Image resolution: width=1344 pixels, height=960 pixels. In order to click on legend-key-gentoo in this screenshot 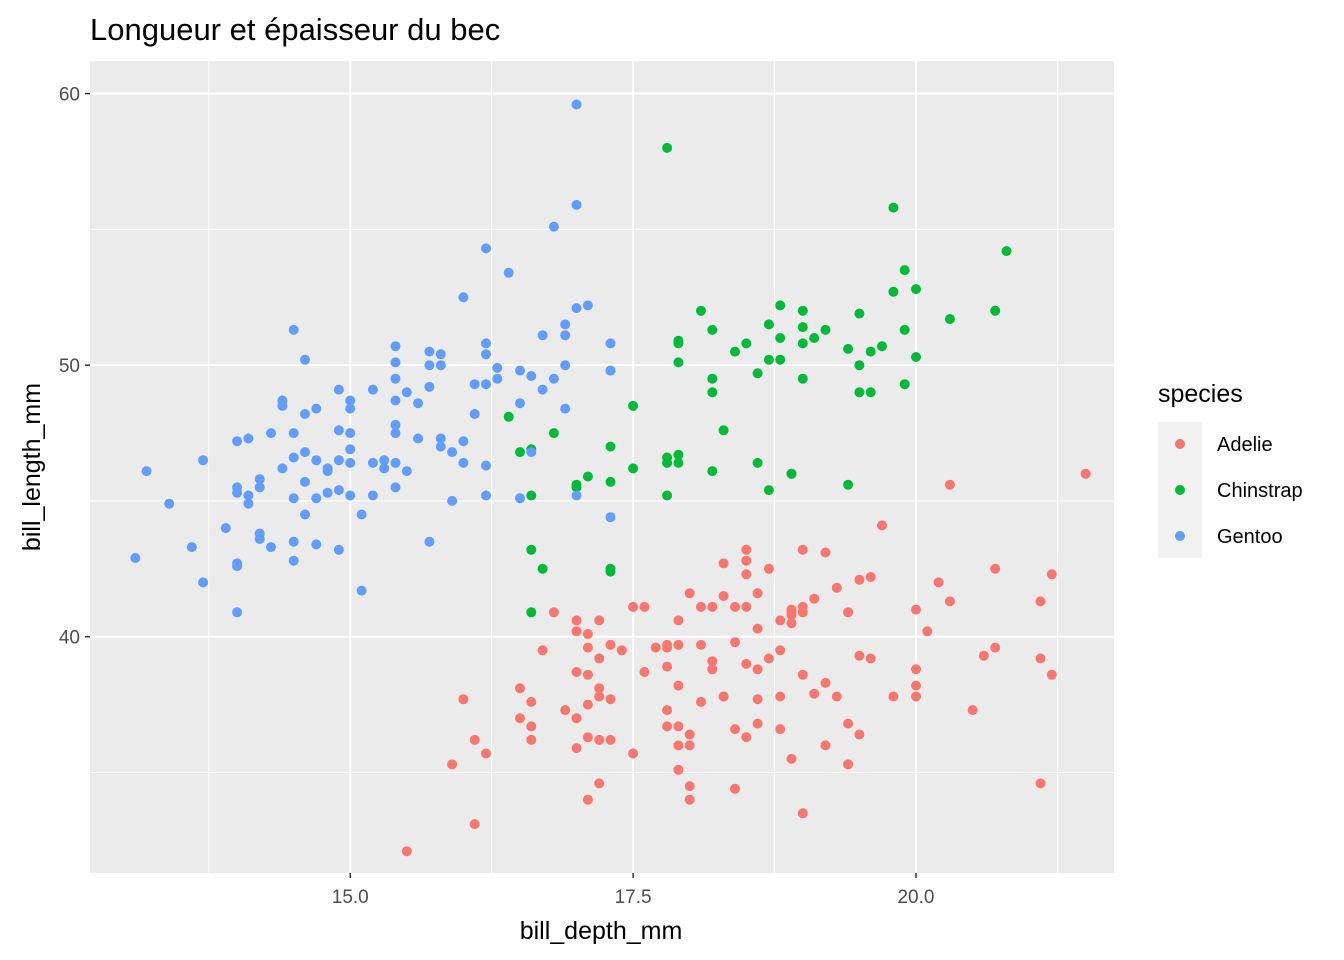, I will do `click(1180, 536)`.